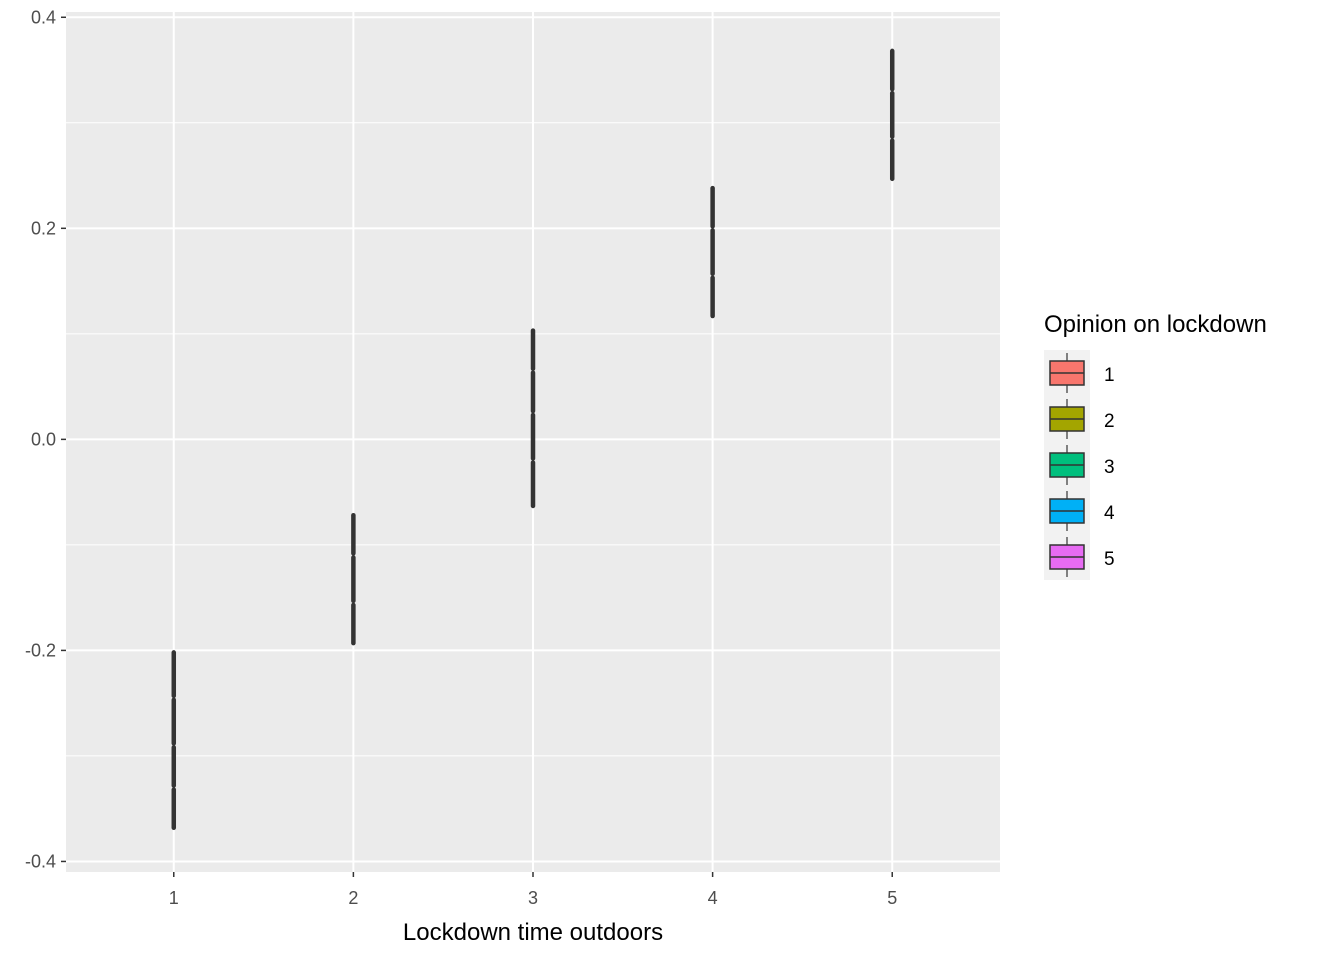 The height and width of the screenshot is (960, 1344). What do you see at coordinates (1082, 465) in the screenshot?
I see `legend-entries: 1 2 3 4 5` at bounding box center [1082, 465].